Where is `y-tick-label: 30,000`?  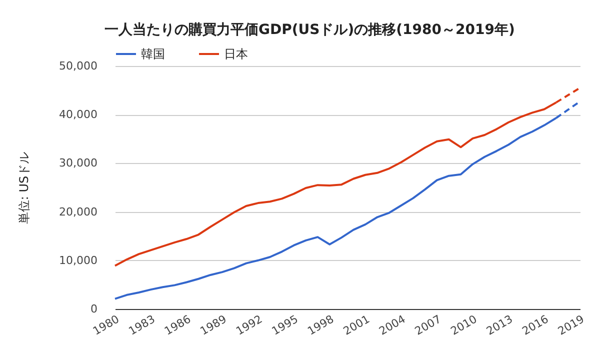
y-tick-label: 30,000 is located at coordinates (78, 163).